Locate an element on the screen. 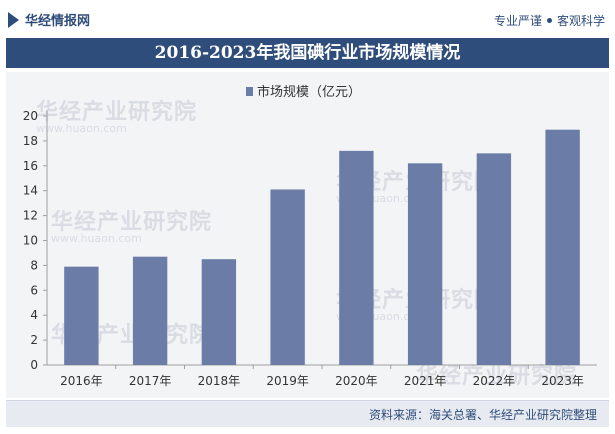  legend-label: 市场规模（亿元） is located at coordinates (309, 92).